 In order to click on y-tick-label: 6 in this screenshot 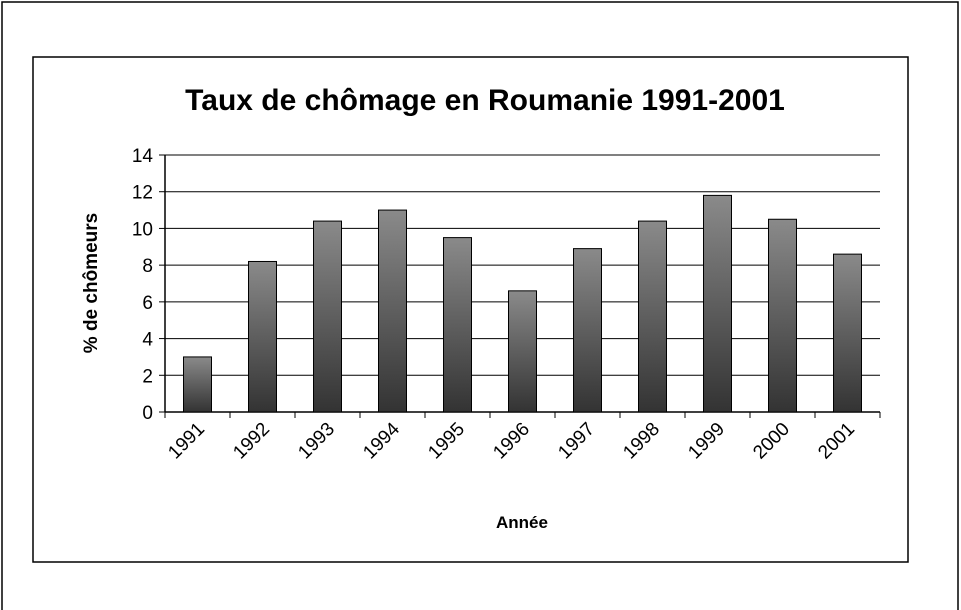, I will do `click(147, 303)`.